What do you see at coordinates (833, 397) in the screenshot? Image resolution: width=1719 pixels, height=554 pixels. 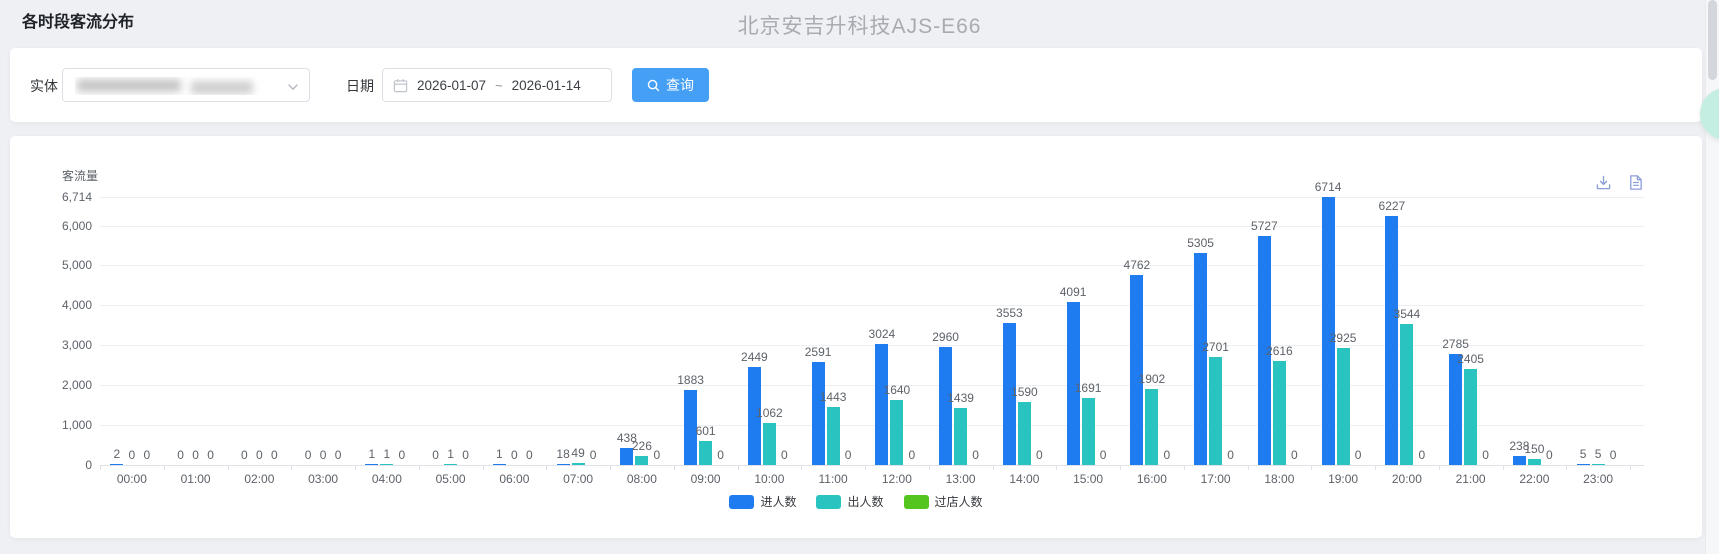 I see `bar-value-label: 1443` at bounding box center [833, 397].